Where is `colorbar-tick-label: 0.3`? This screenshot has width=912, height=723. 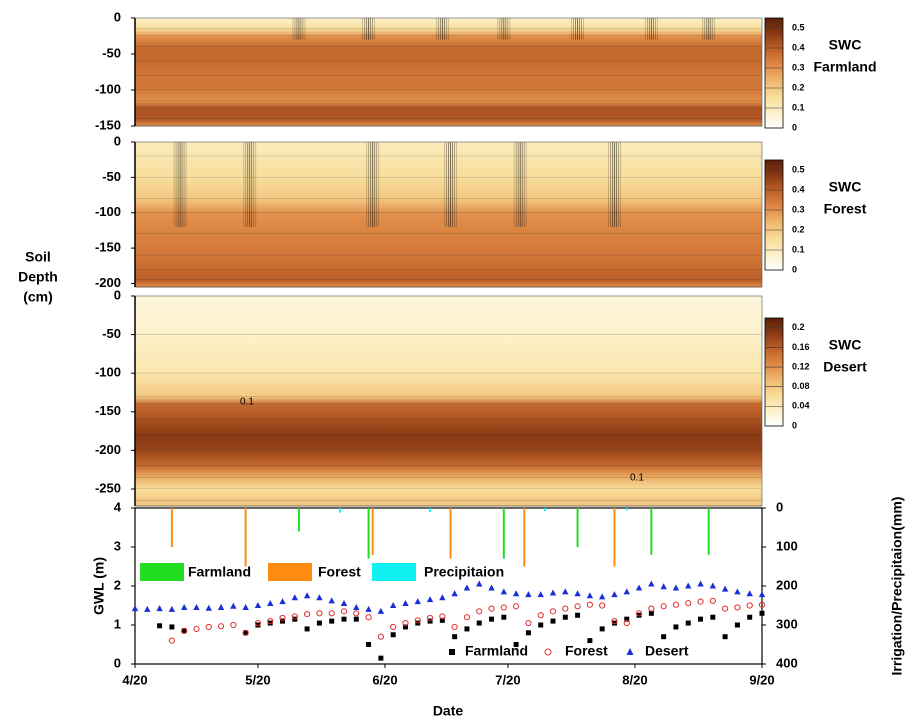
colorbar-tick-label: 0.3 is located at coordinates (798, 67).